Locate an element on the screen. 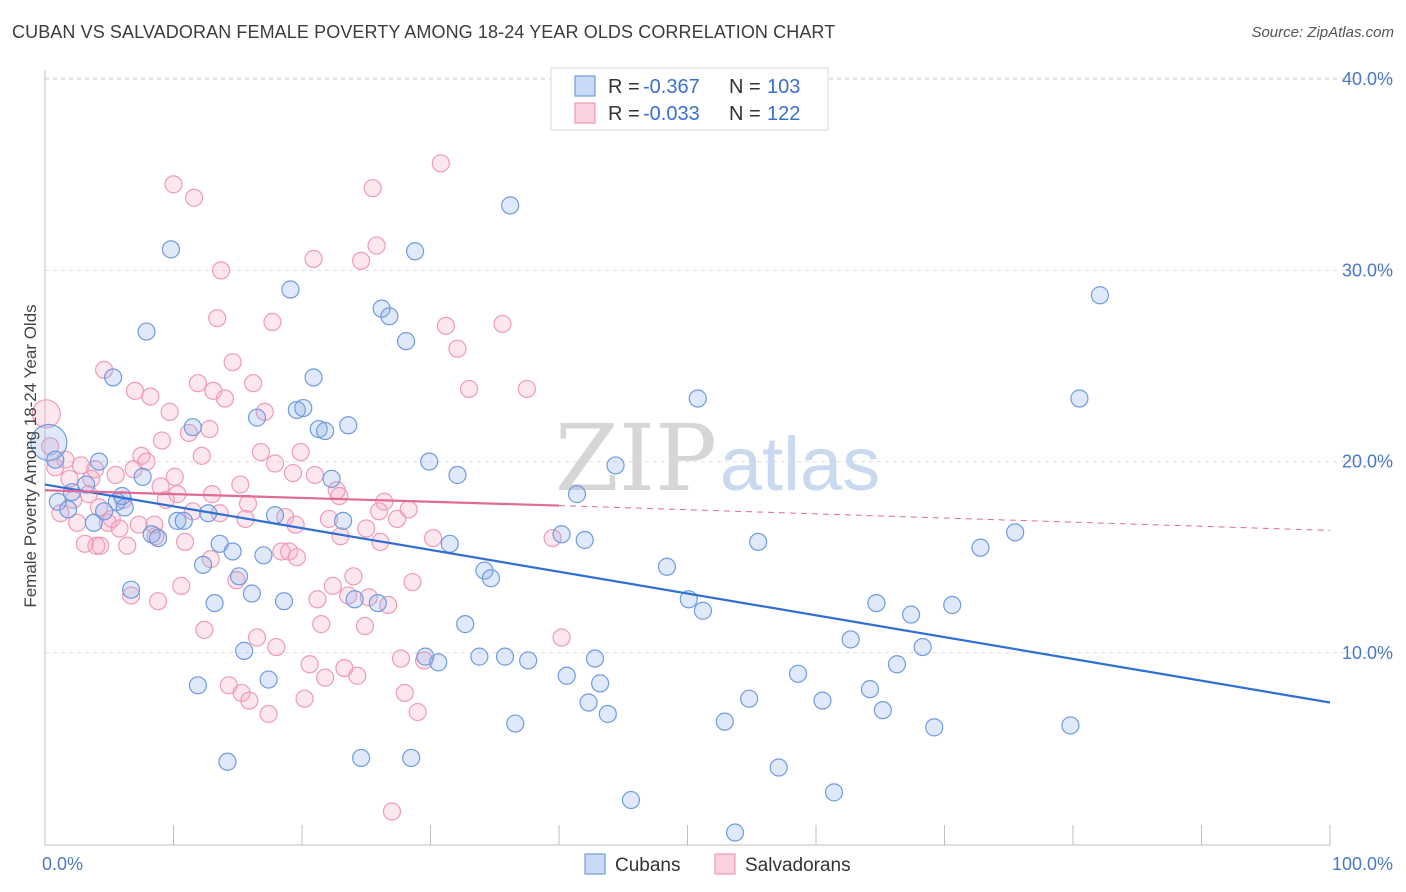 The height and width of the screenshot is (892, 1406). watermark-zip: ZIP is located at coordinates (636, 458).